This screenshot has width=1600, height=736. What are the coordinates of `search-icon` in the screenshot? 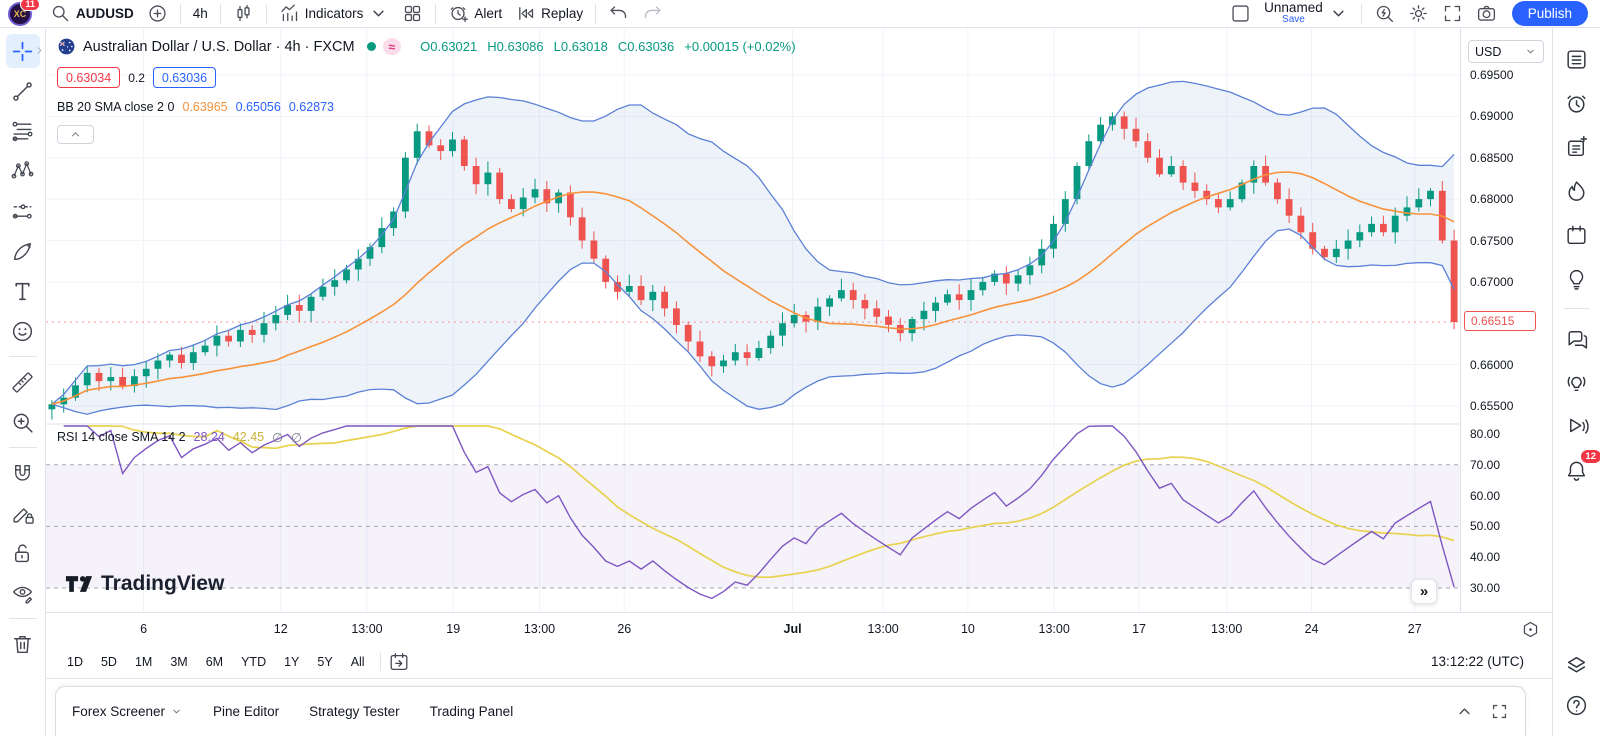 It's located at (60, 13).